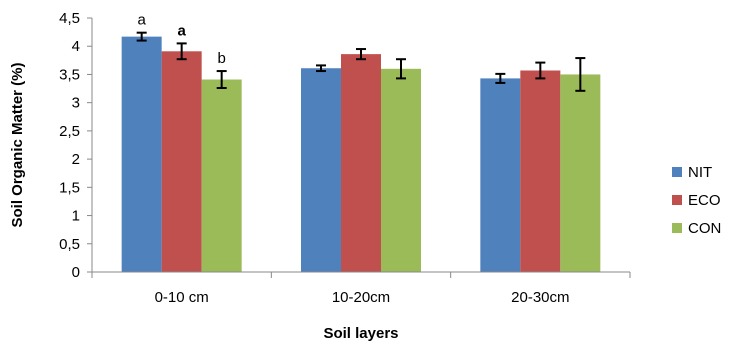  I want to click on legend: NIT ECO CON, so click(696, 200).